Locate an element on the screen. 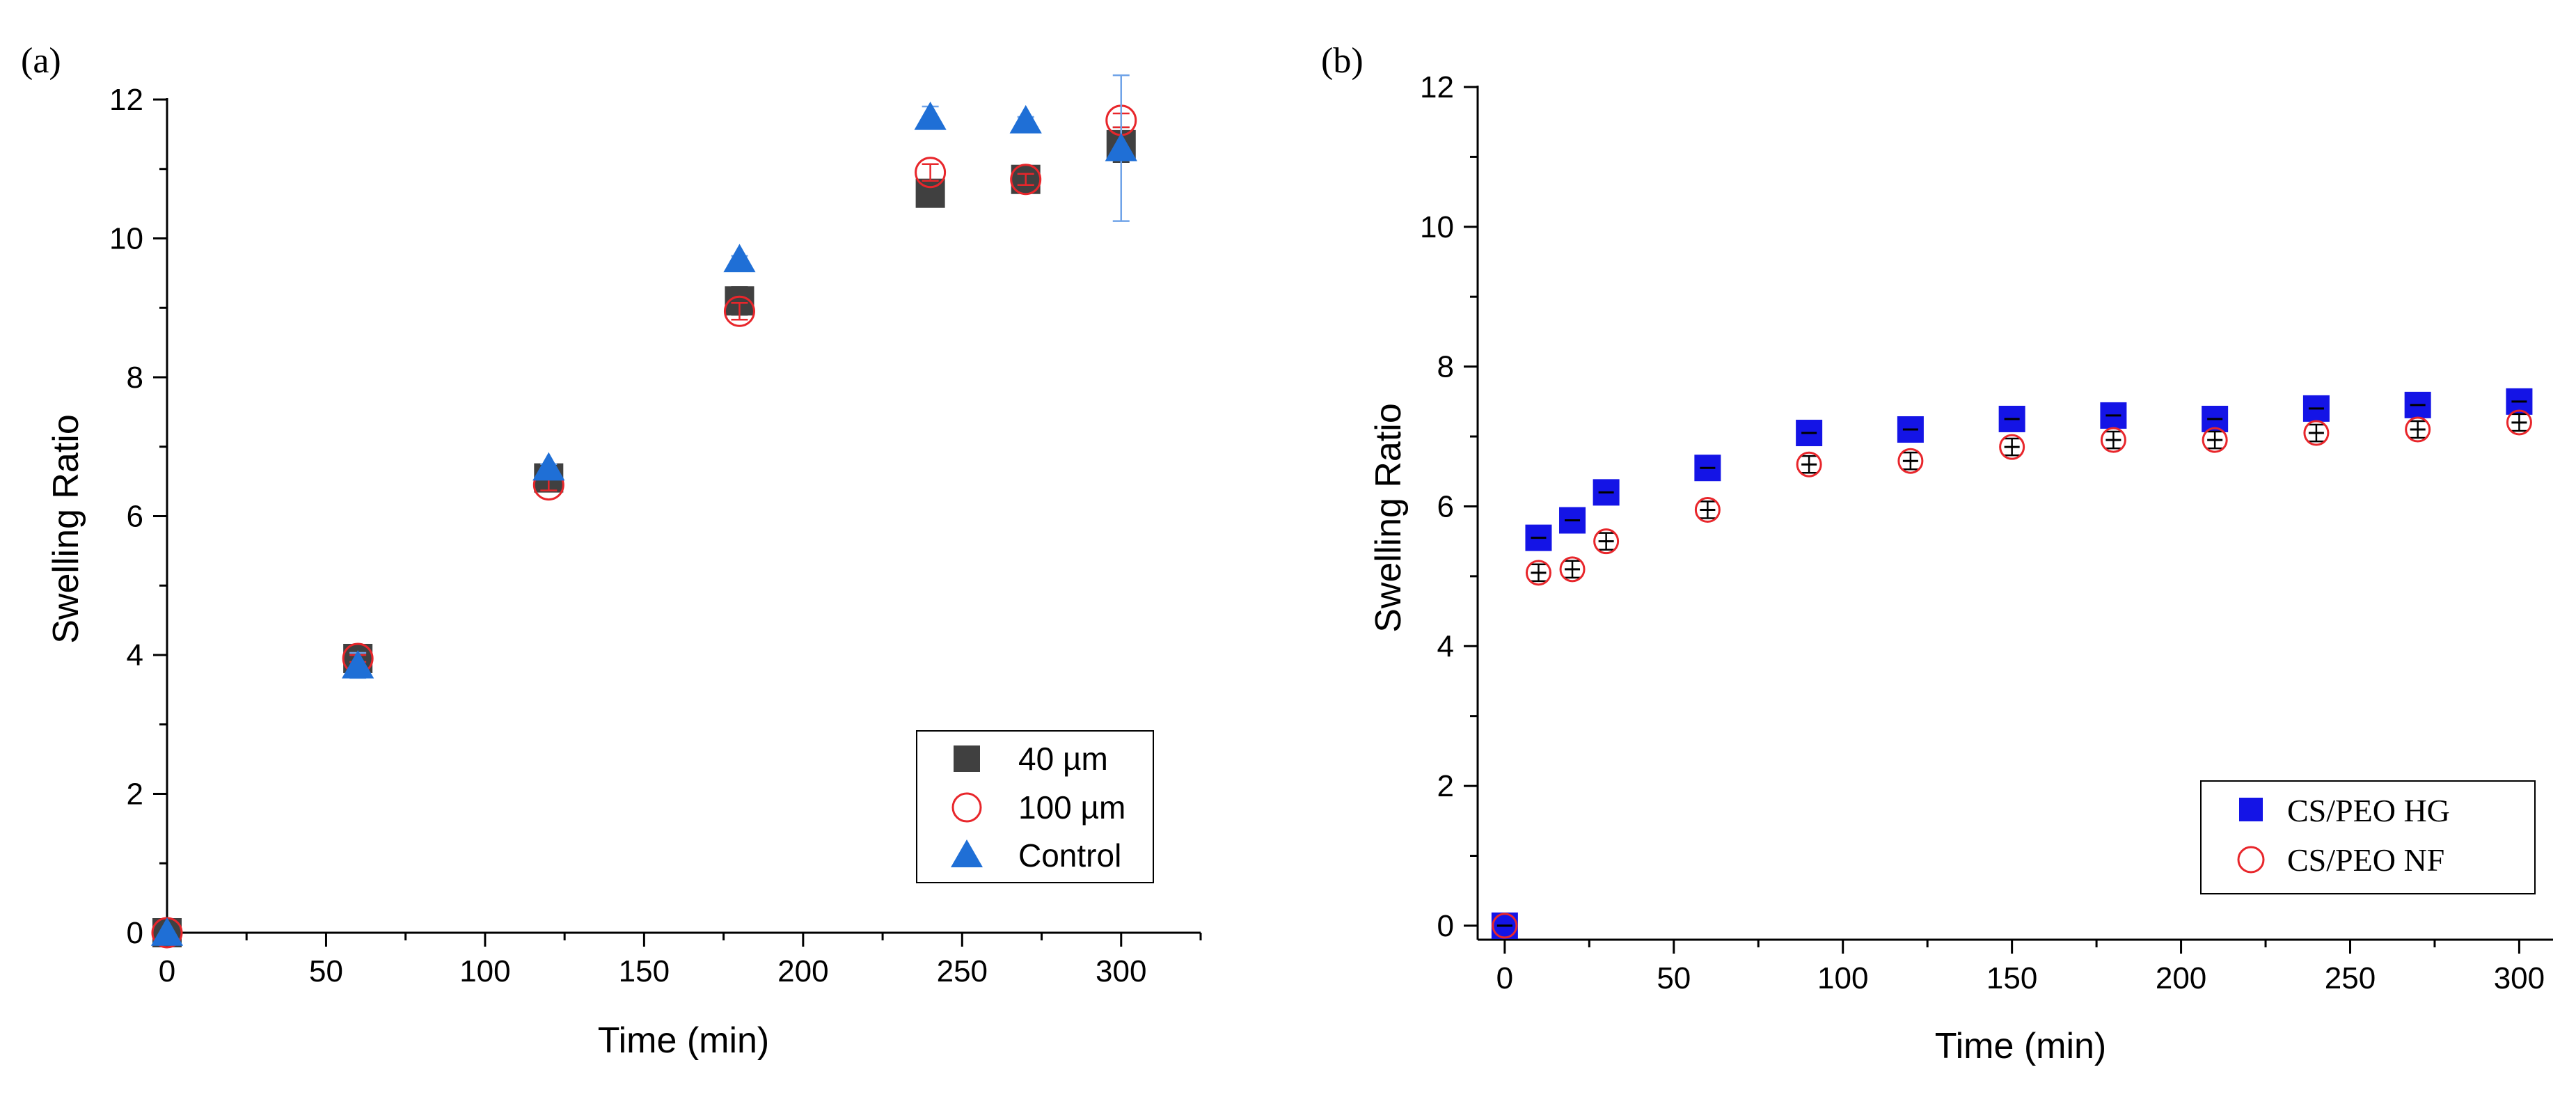 This screenshot has height=1097, width=2576. legend-marker-nf is located at coordinates (2251, 860).